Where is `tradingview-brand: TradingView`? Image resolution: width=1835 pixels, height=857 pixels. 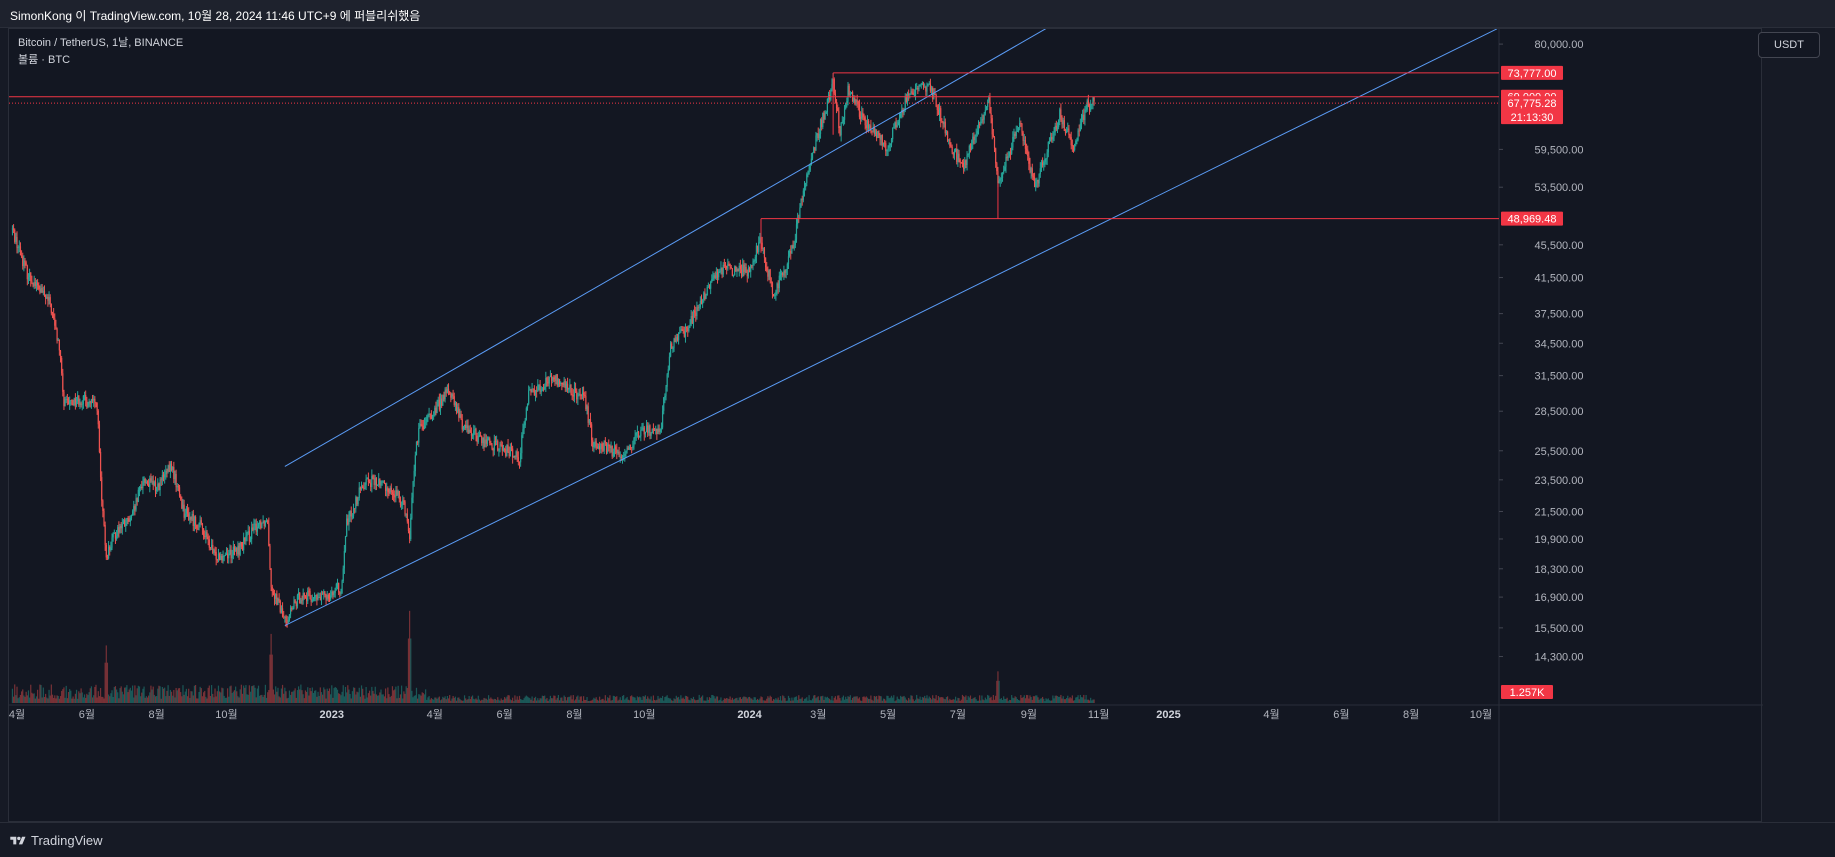 tradingview-brand: TradingView is located at coordinates (56, 840).